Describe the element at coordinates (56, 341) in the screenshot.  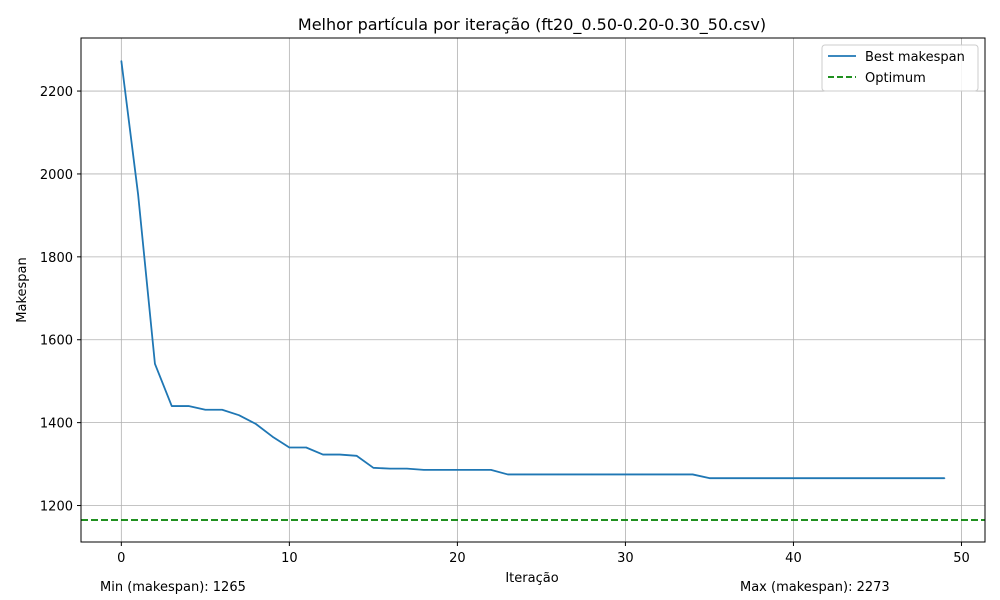
I see `y-tick-label: 1600` at that location.